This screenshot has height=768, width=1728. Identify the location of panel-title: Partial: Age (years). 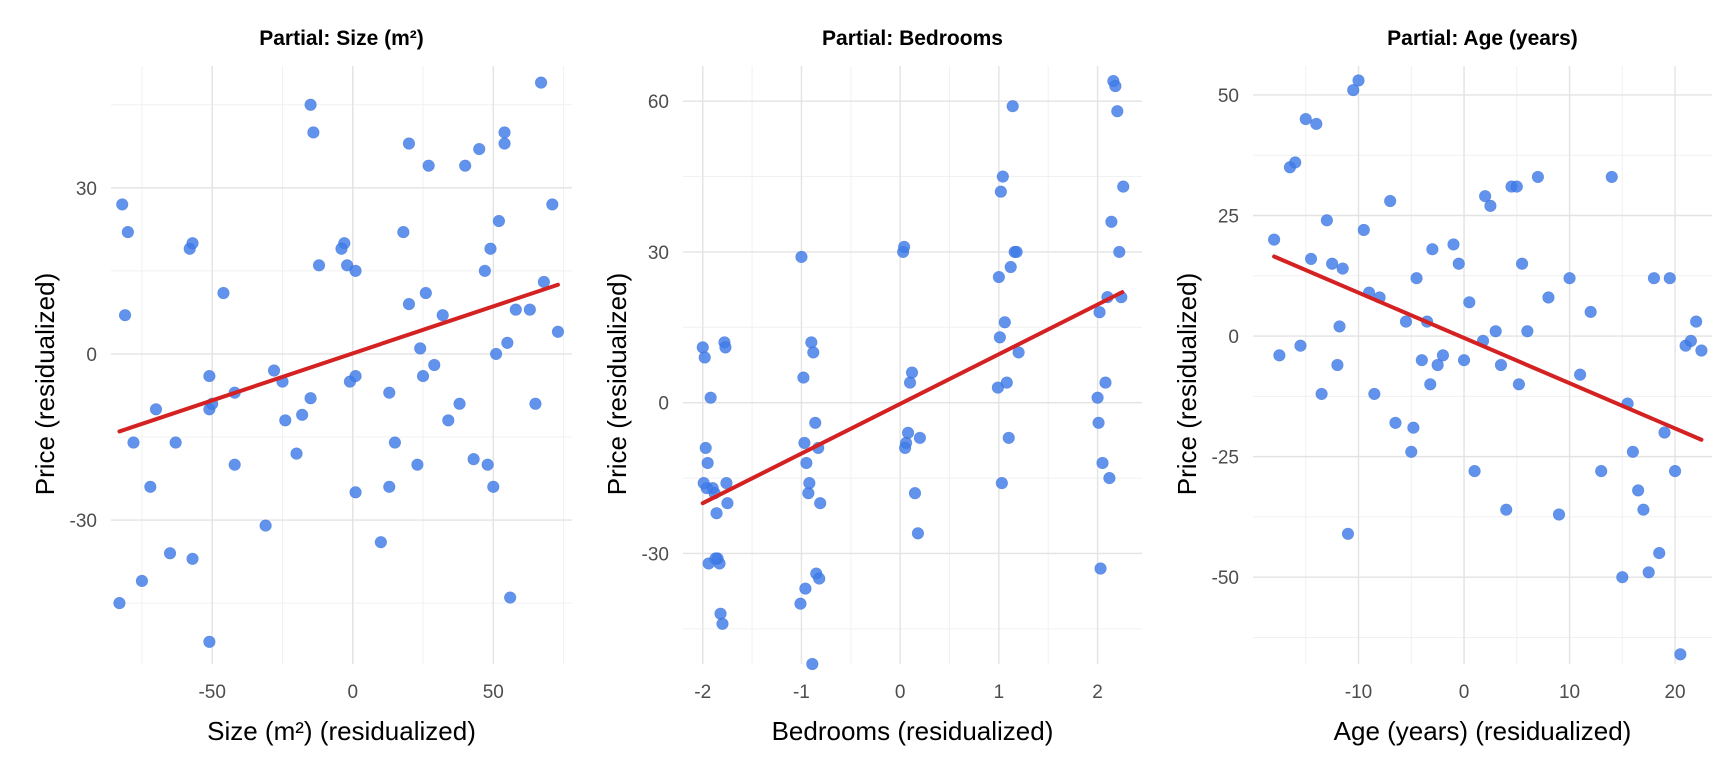
(1482, 38).